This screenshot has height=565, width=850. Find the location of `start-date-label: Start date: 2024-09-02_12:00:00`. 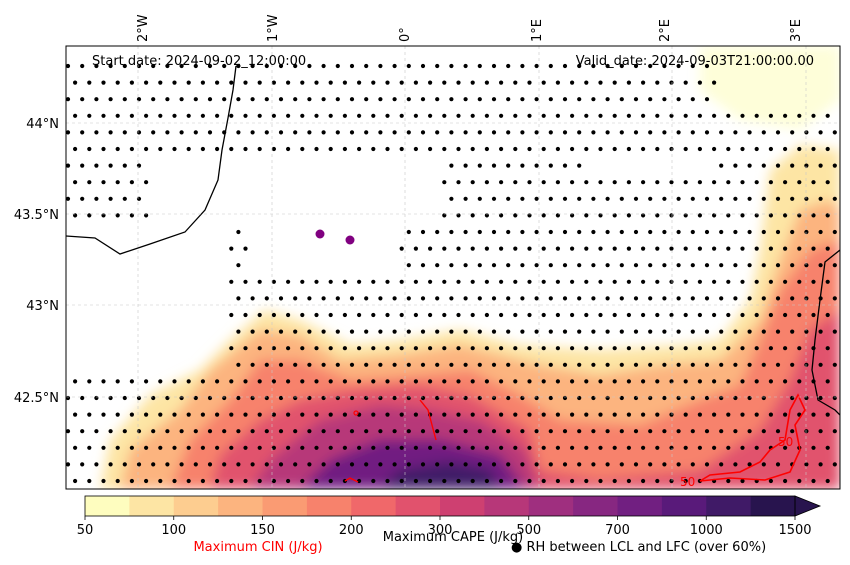

start-date-label: Start date: 2024-09-02_12:00:00 is located at coordinates (199, 61).